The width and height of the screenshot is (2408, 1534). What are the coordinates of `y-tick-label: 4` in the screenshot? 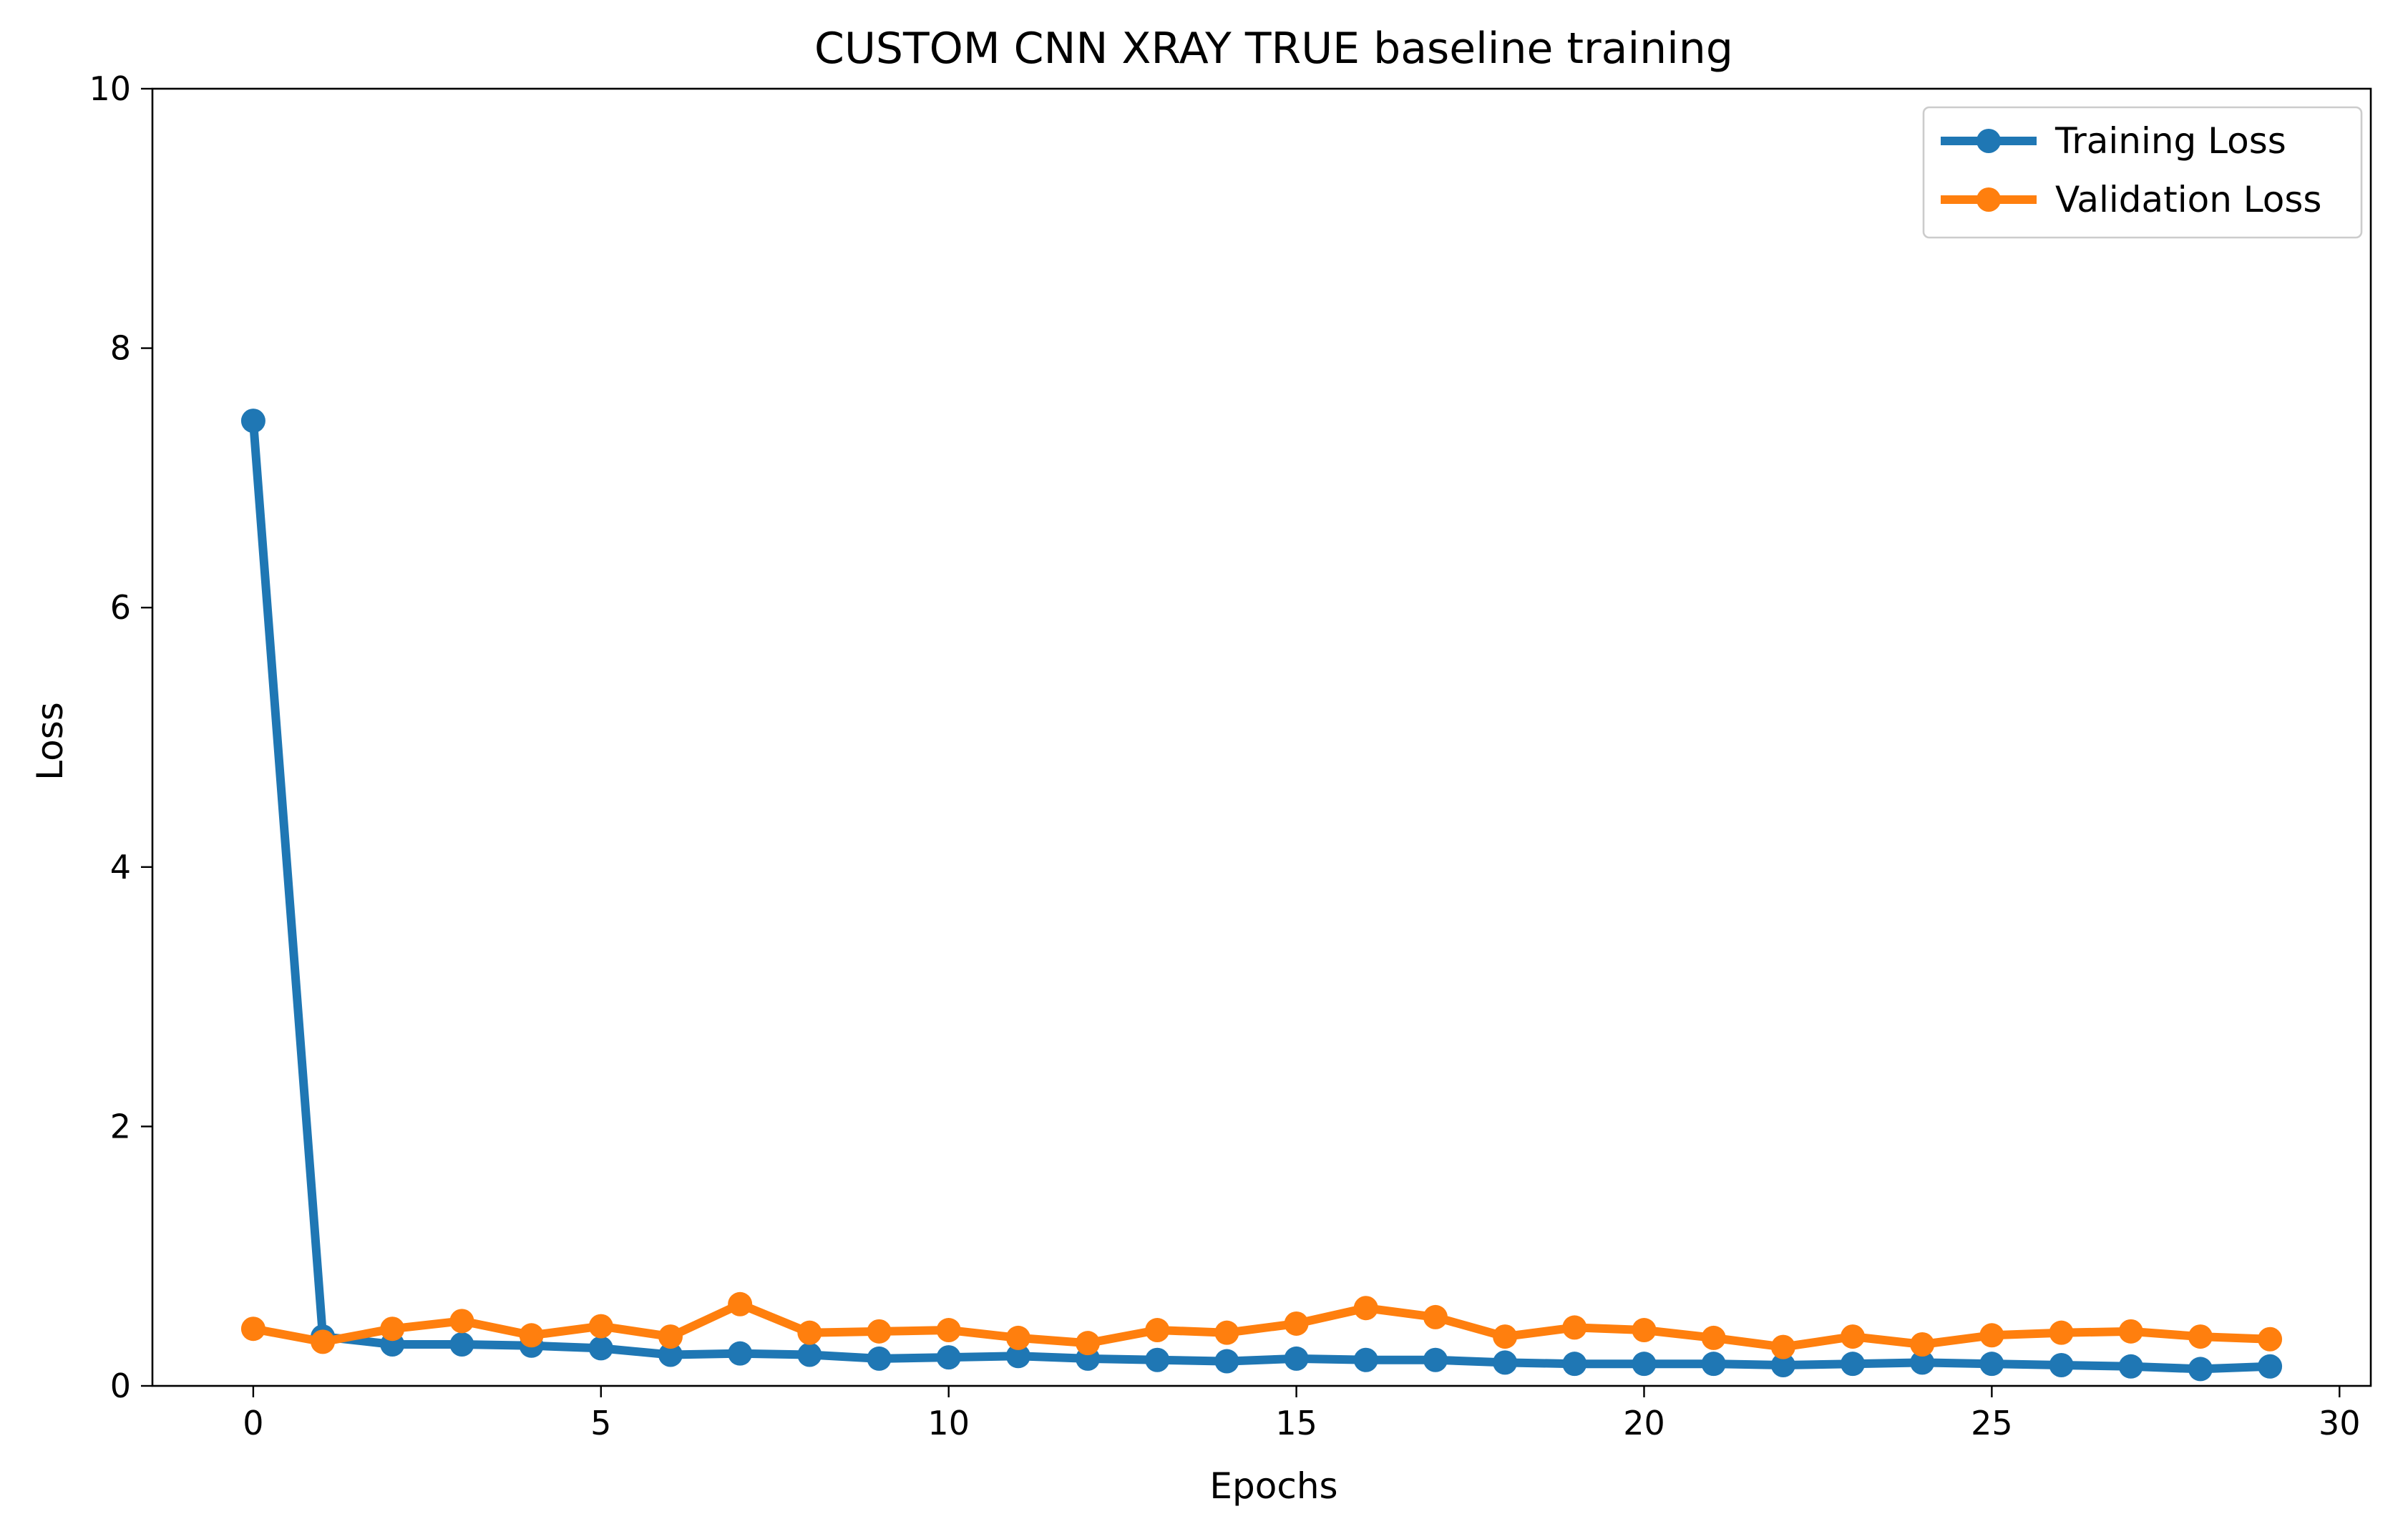 It's located at (121, 867).